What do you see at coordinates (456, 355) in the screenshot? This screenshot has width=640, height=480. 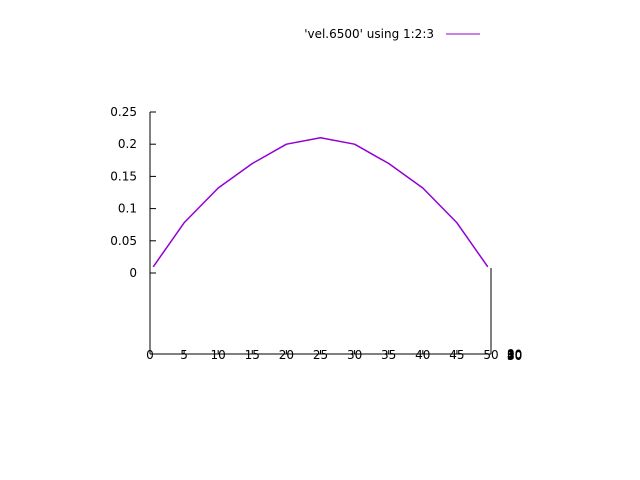 I see `x-tick-label: 45` at bounding box center [456, 355].